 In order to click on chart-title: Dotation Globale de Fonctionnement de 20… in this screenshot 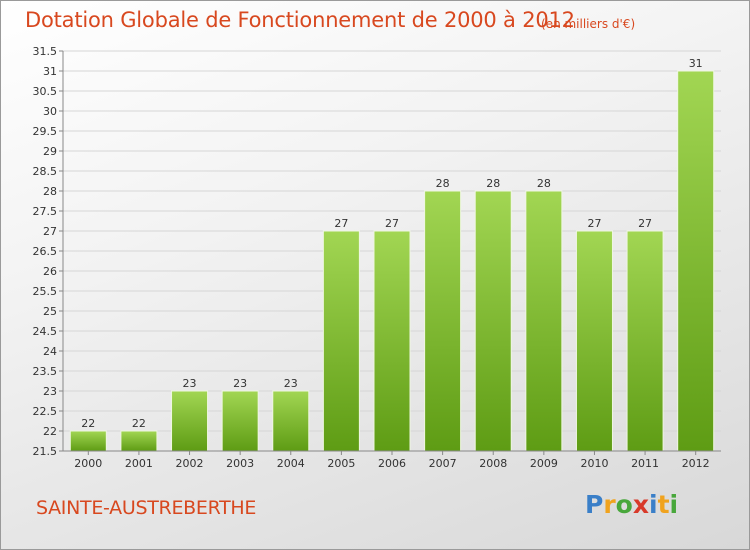, I will do `click(300, 20)`.